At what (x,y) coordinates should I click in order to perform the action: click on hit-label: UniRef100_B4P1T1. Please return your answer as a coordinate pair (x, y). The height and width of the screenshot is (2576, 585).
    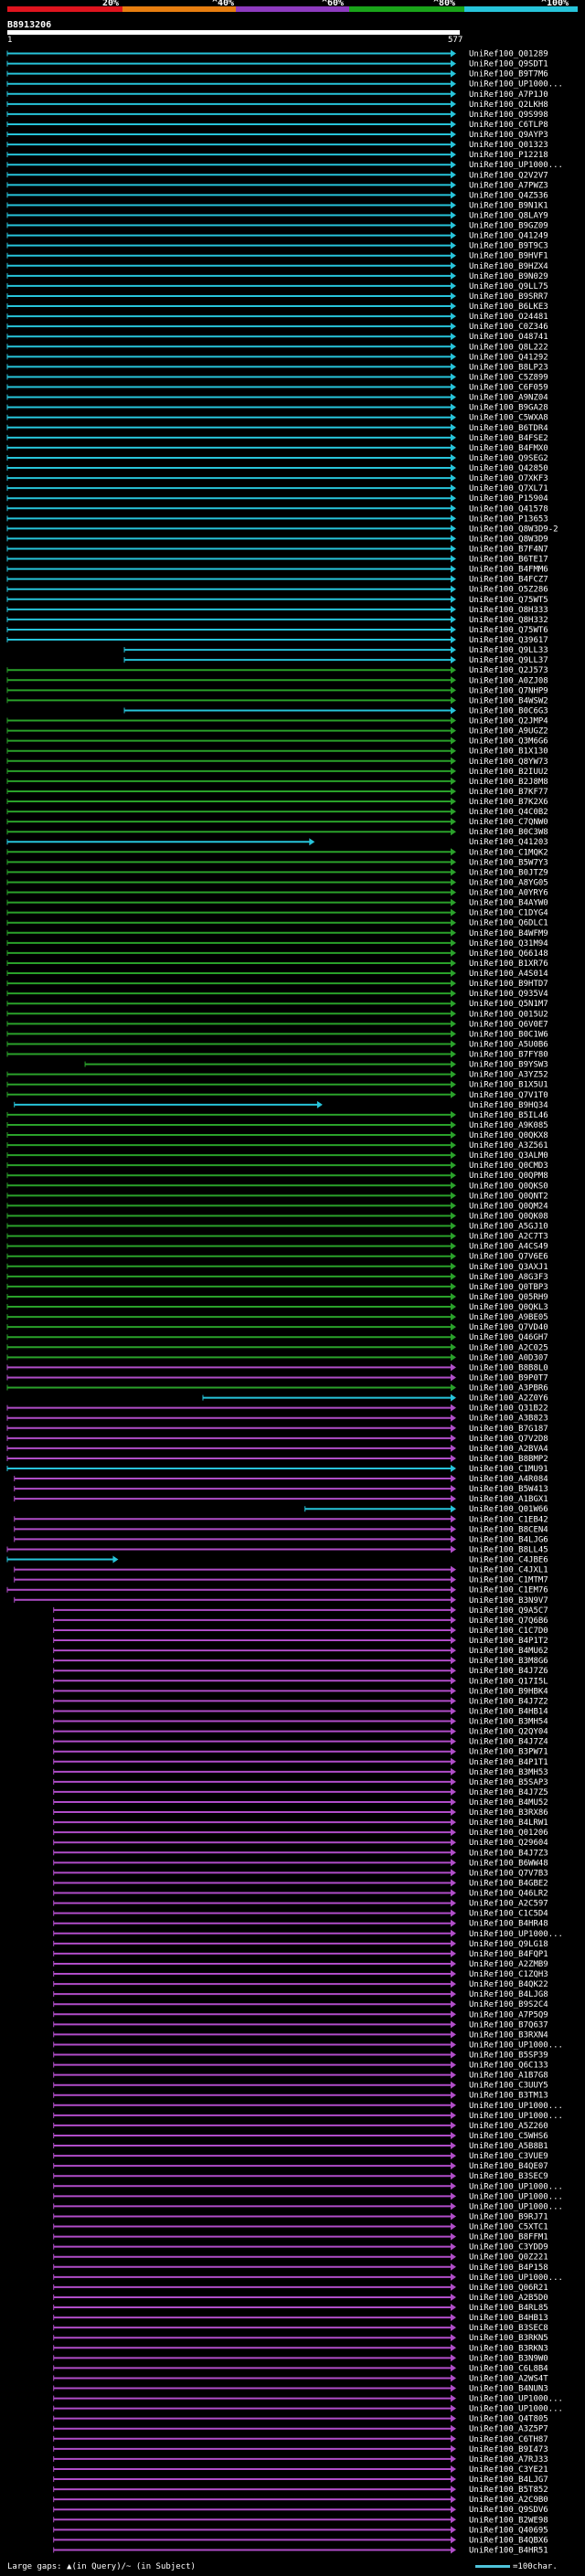
    Looking at the image, I should click on (509, 1762).